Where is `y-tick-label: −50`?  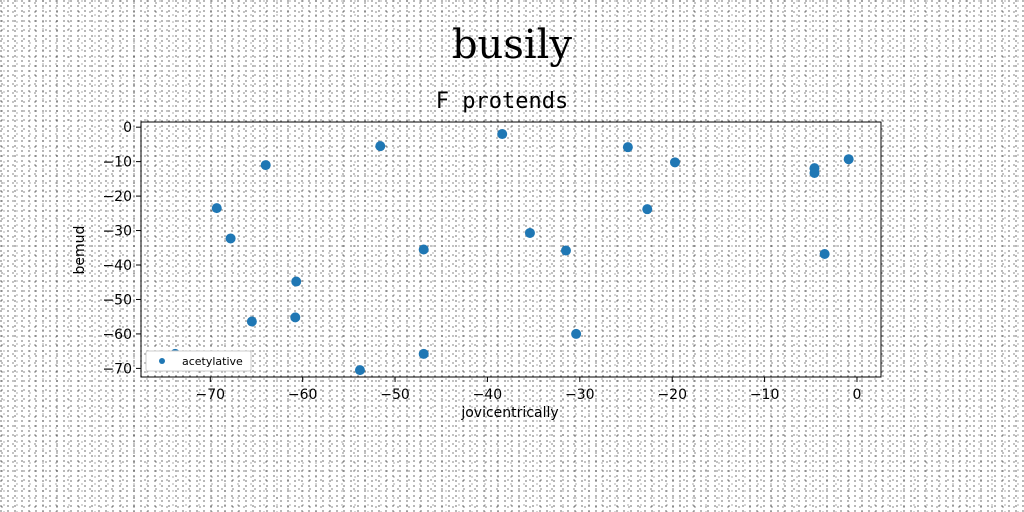
y-tick-label: −50 is located at coordinates (117, 300).